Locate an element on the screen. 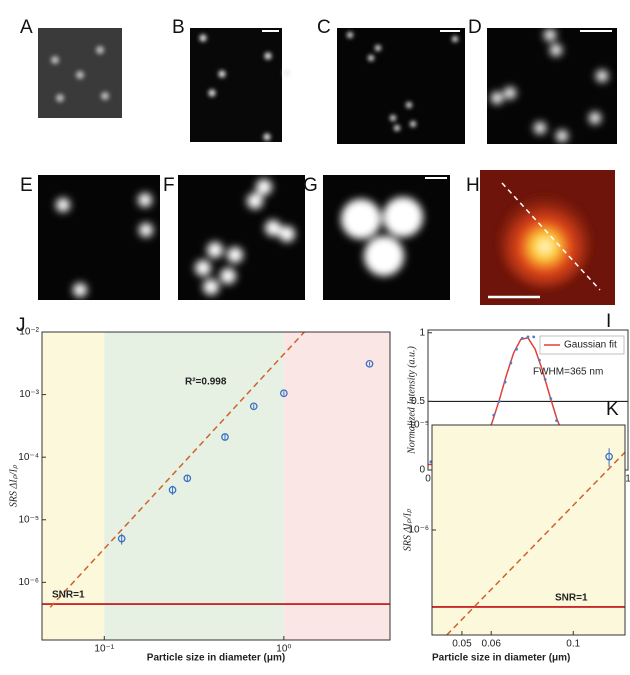  panel-label: K is located at coordinates (612, 409).